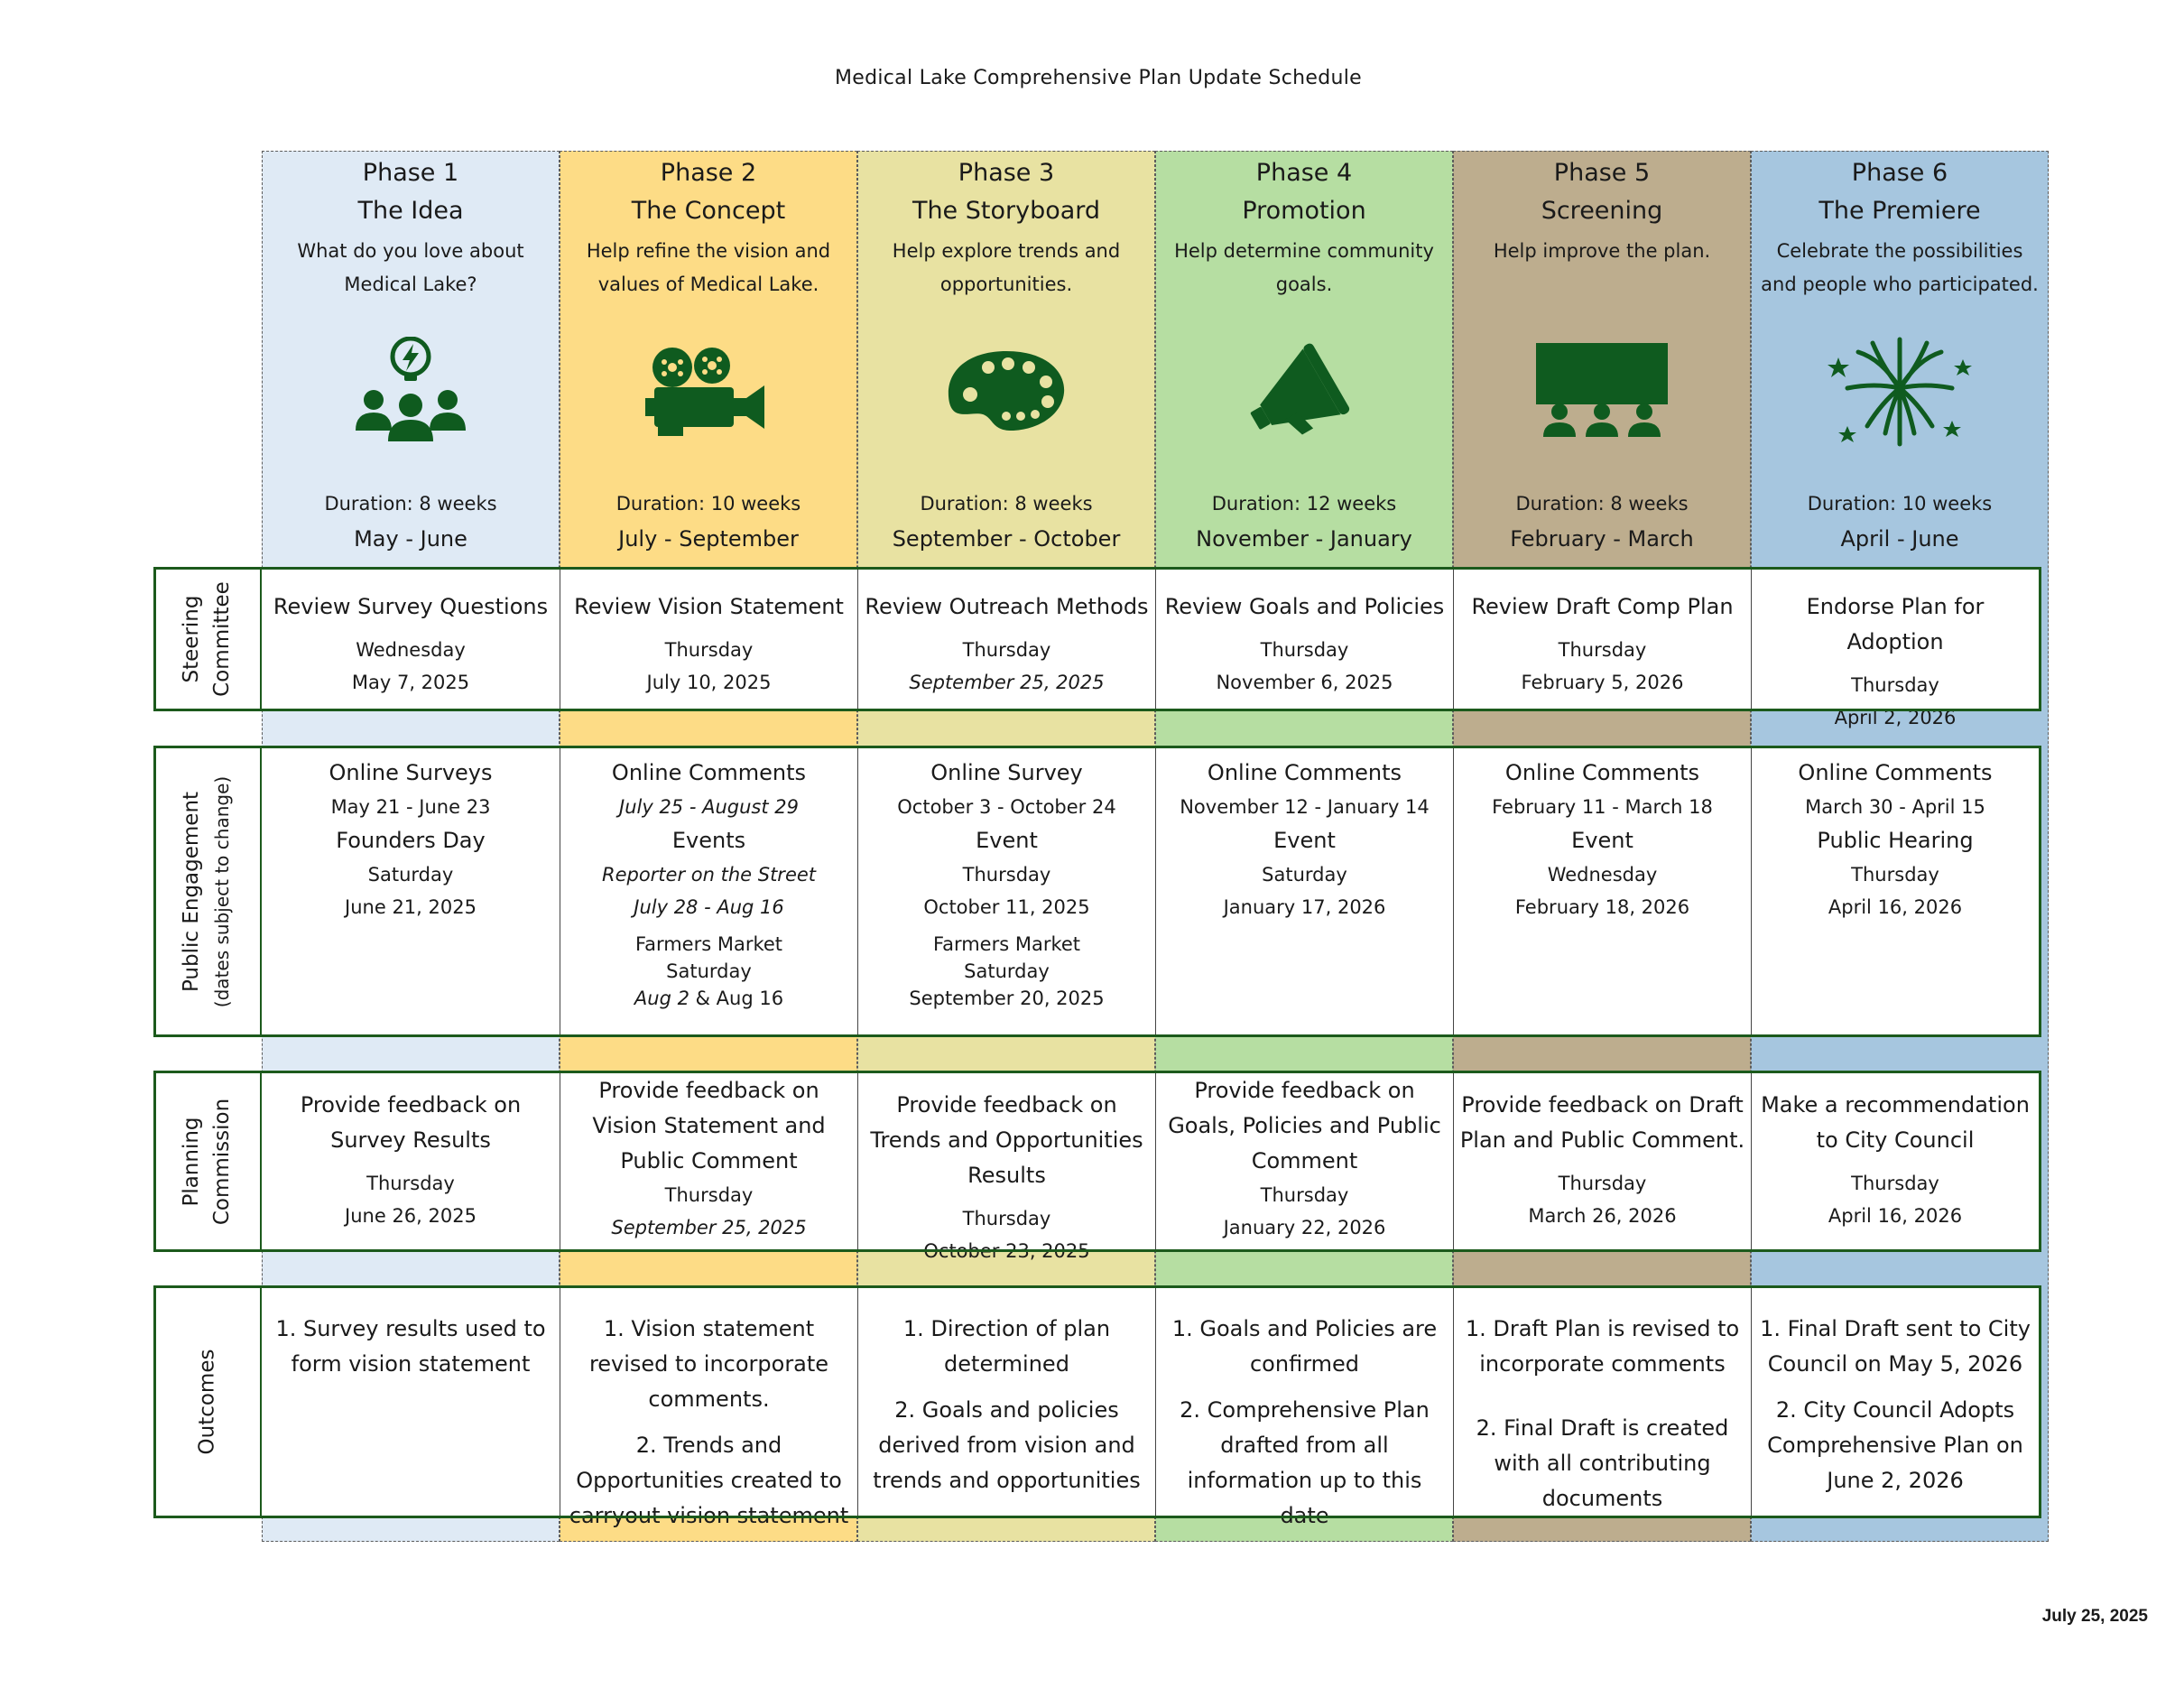  I want to click on phase-name: Promotion, so click(1304, 211).